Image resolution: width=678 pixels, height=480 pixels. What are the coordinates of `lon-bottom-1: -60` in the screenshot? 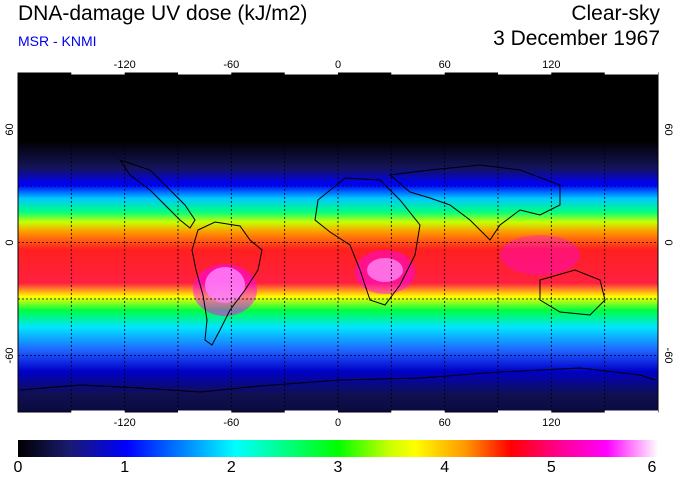 It's located at (231, 423).